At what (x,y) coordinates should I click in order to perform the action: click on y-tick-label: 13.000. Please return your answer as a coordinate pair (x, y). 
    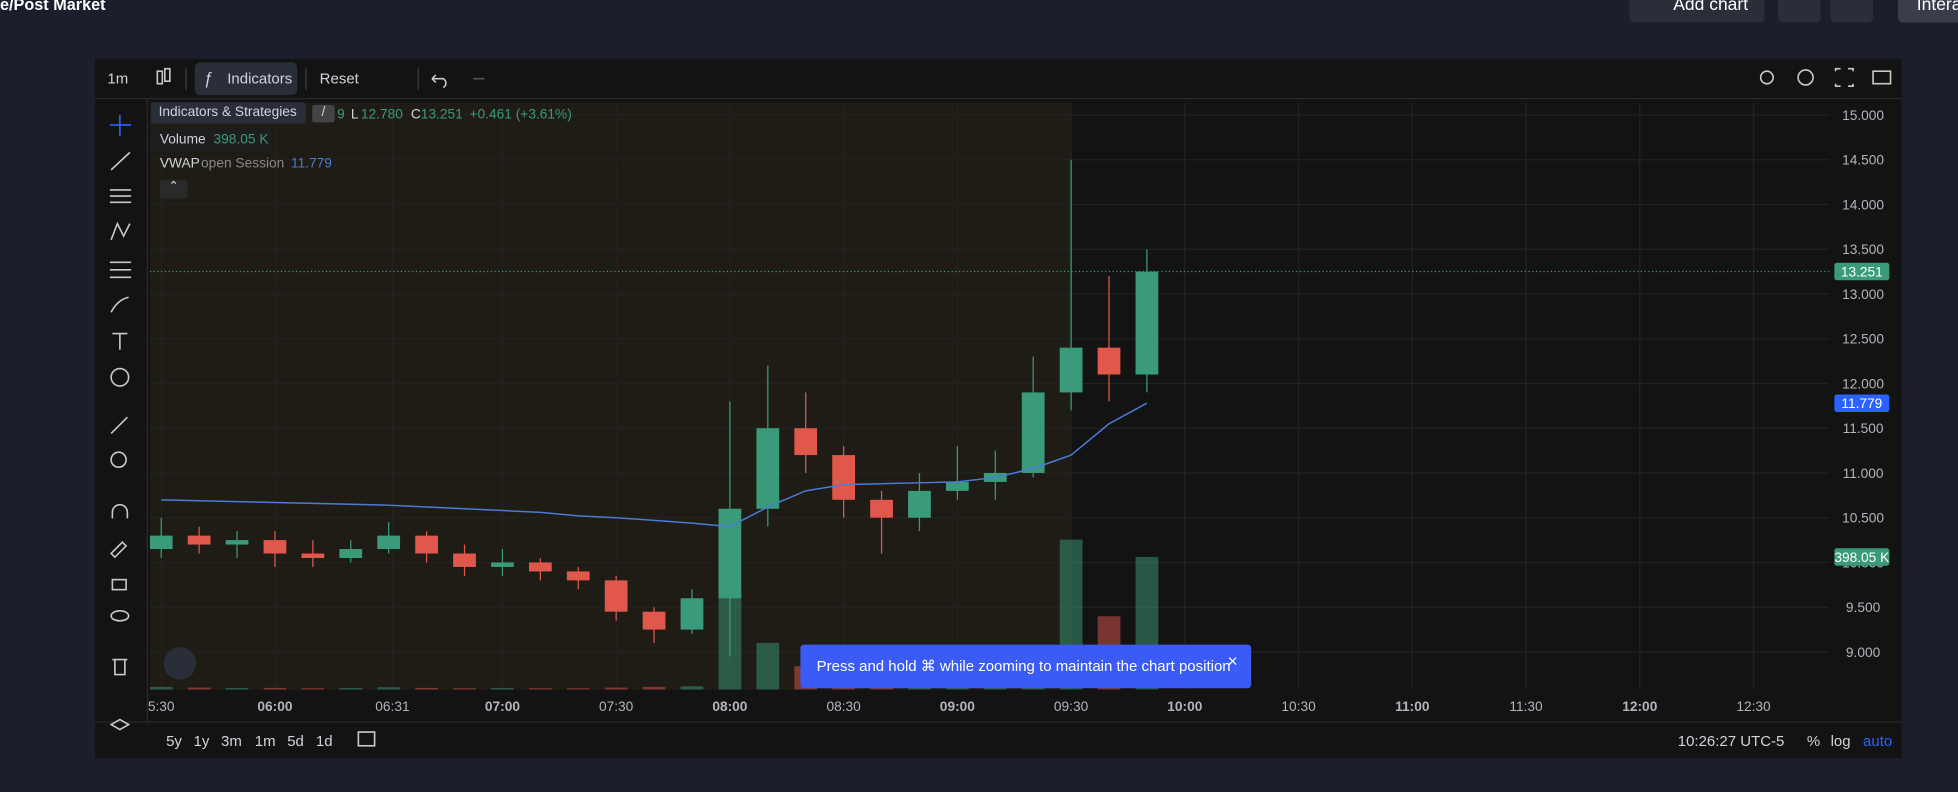
    Looking at the image, I should click on (1863, 294).